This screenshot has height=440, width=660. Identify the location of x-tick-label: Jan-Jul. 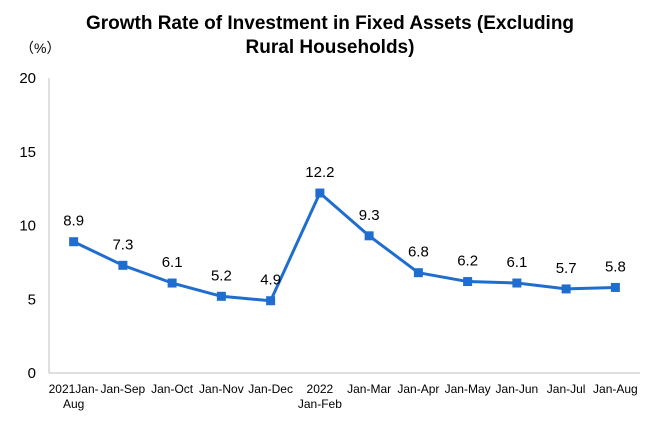
(566, 389).